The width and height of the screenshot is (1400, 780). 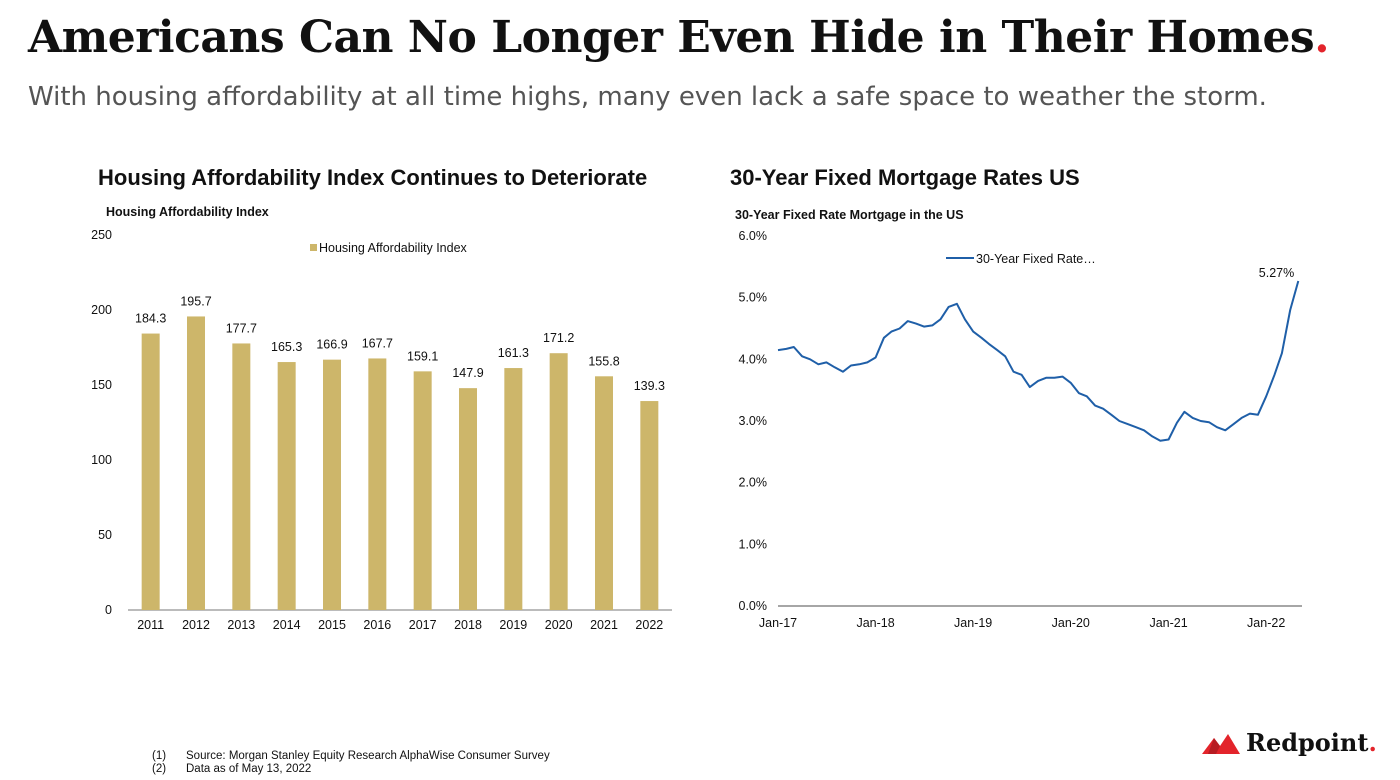 I want to click on x-tick-label: Jan-20, so click(x=1071, y=623).